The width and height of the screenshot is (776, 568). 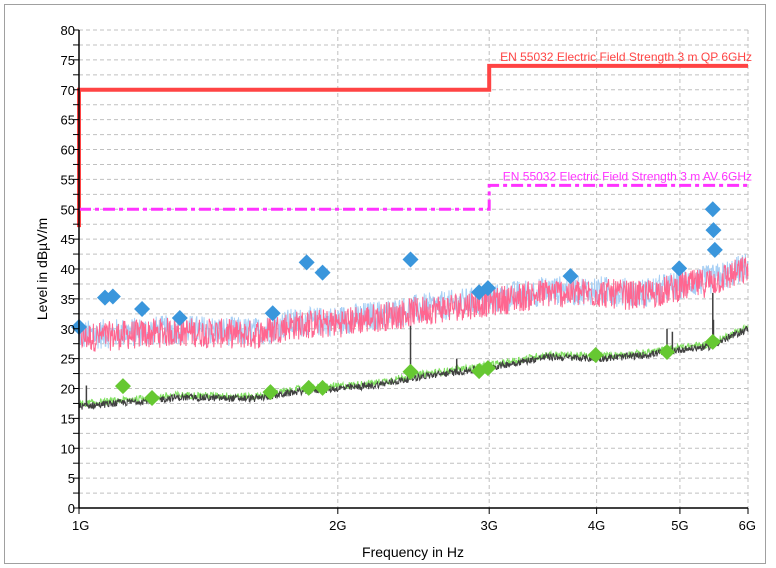 I want to click on average-trace-underlay, so click(x=413, y=366).